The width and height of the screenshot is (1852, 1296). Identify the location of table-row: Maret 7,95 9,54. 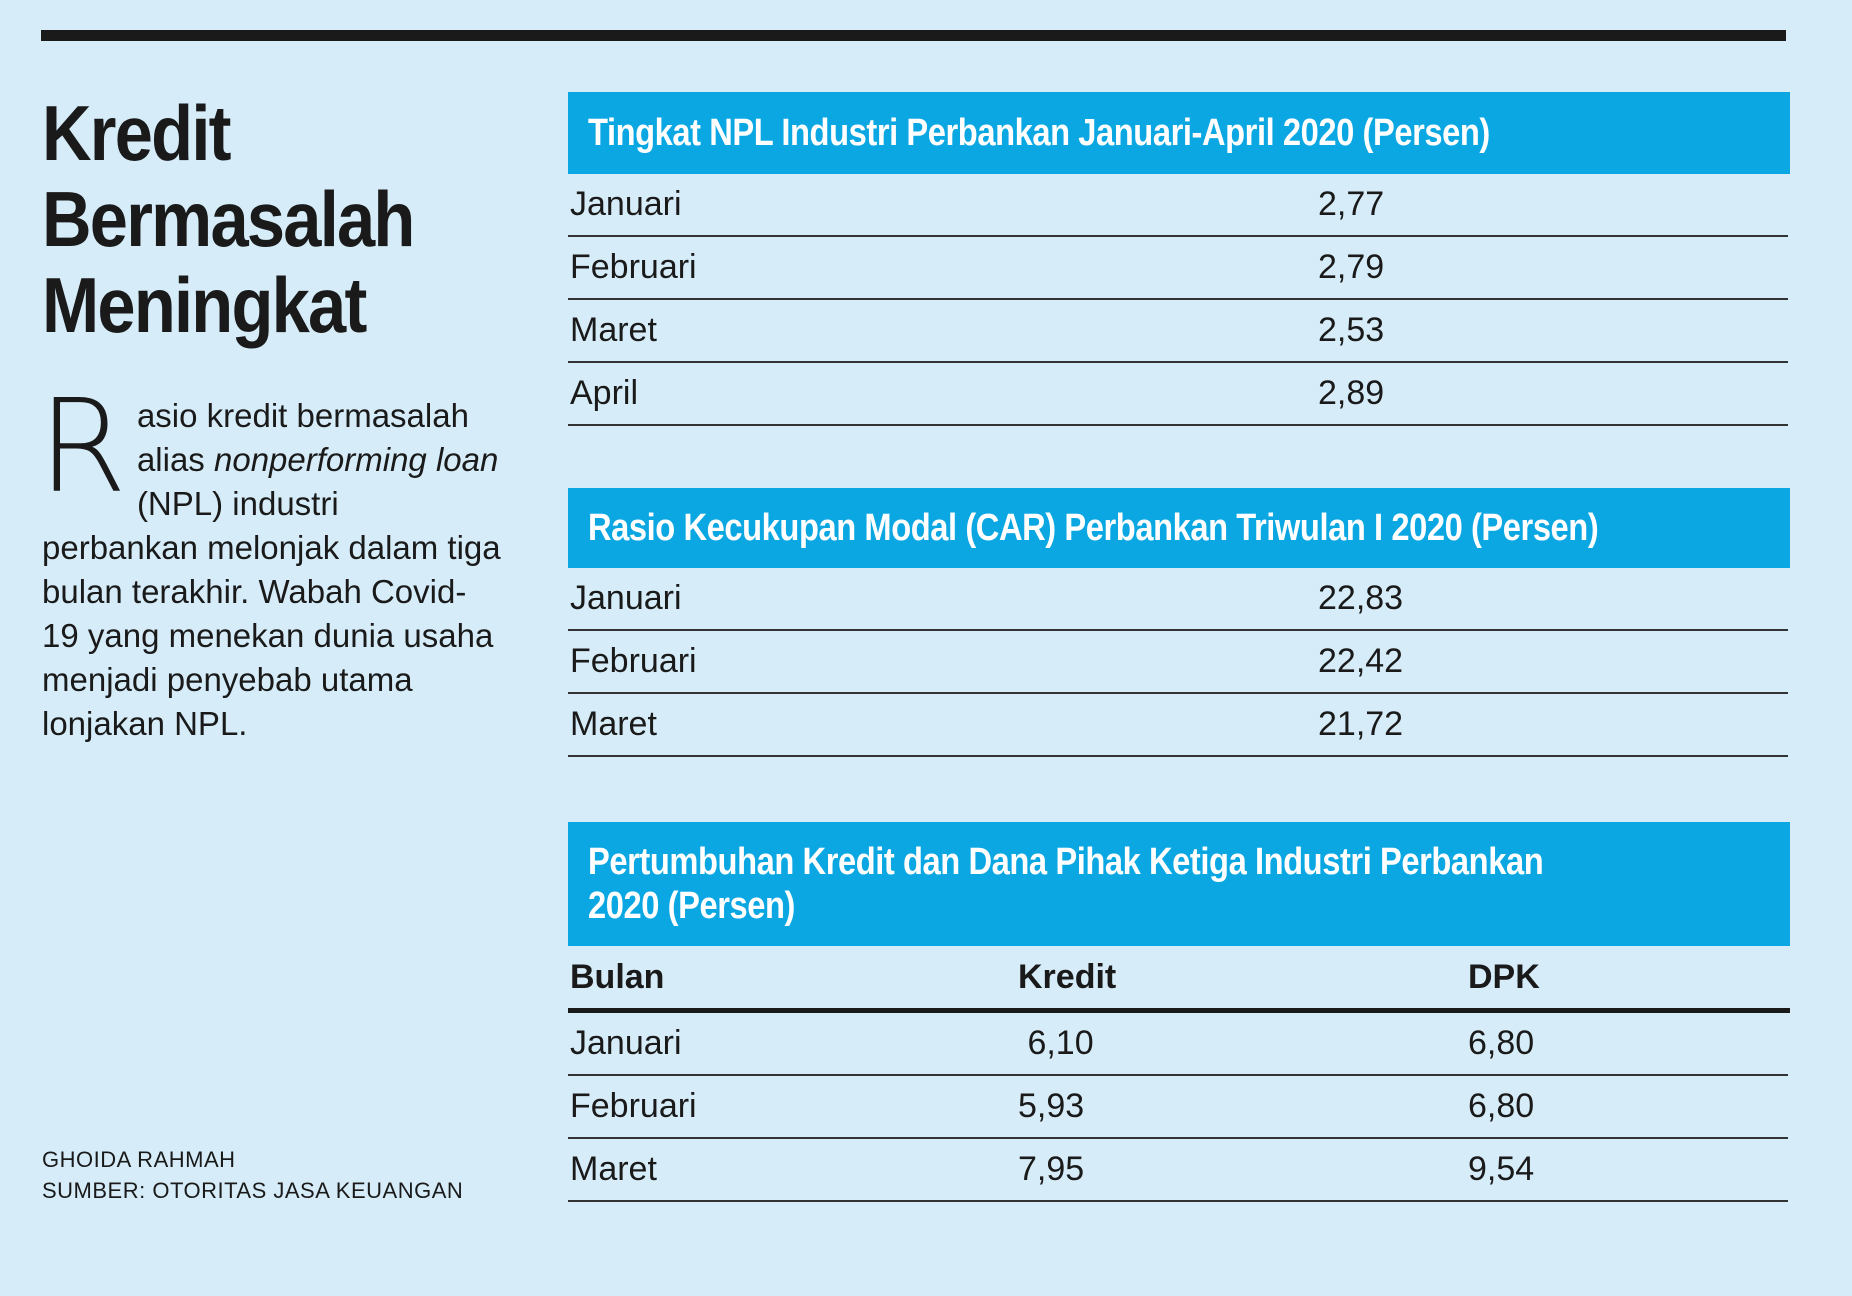
(1178, 1170).